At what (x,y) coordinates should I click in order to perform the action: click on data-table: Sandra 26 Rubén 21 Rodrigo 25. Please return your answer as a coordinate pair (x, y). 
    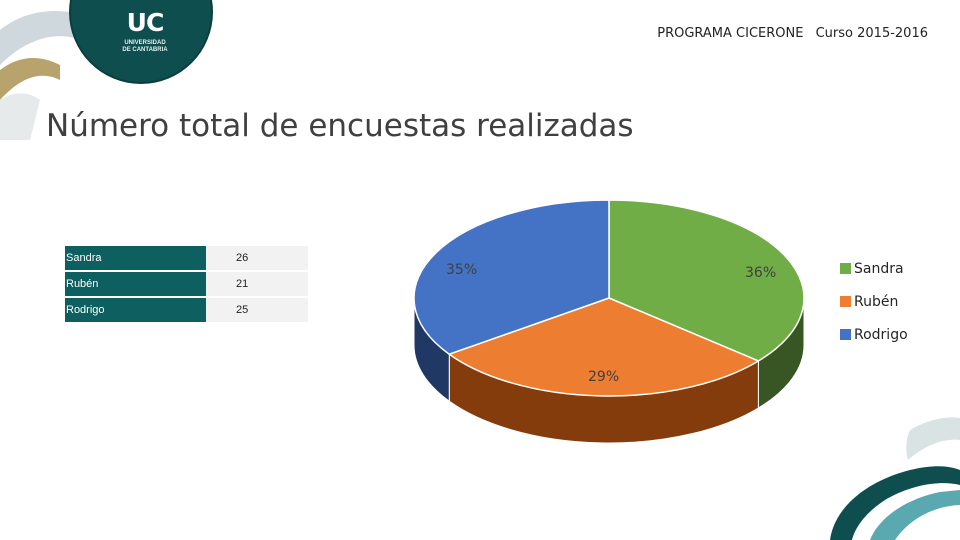
    Looking at the image, I should click on (186, 284).